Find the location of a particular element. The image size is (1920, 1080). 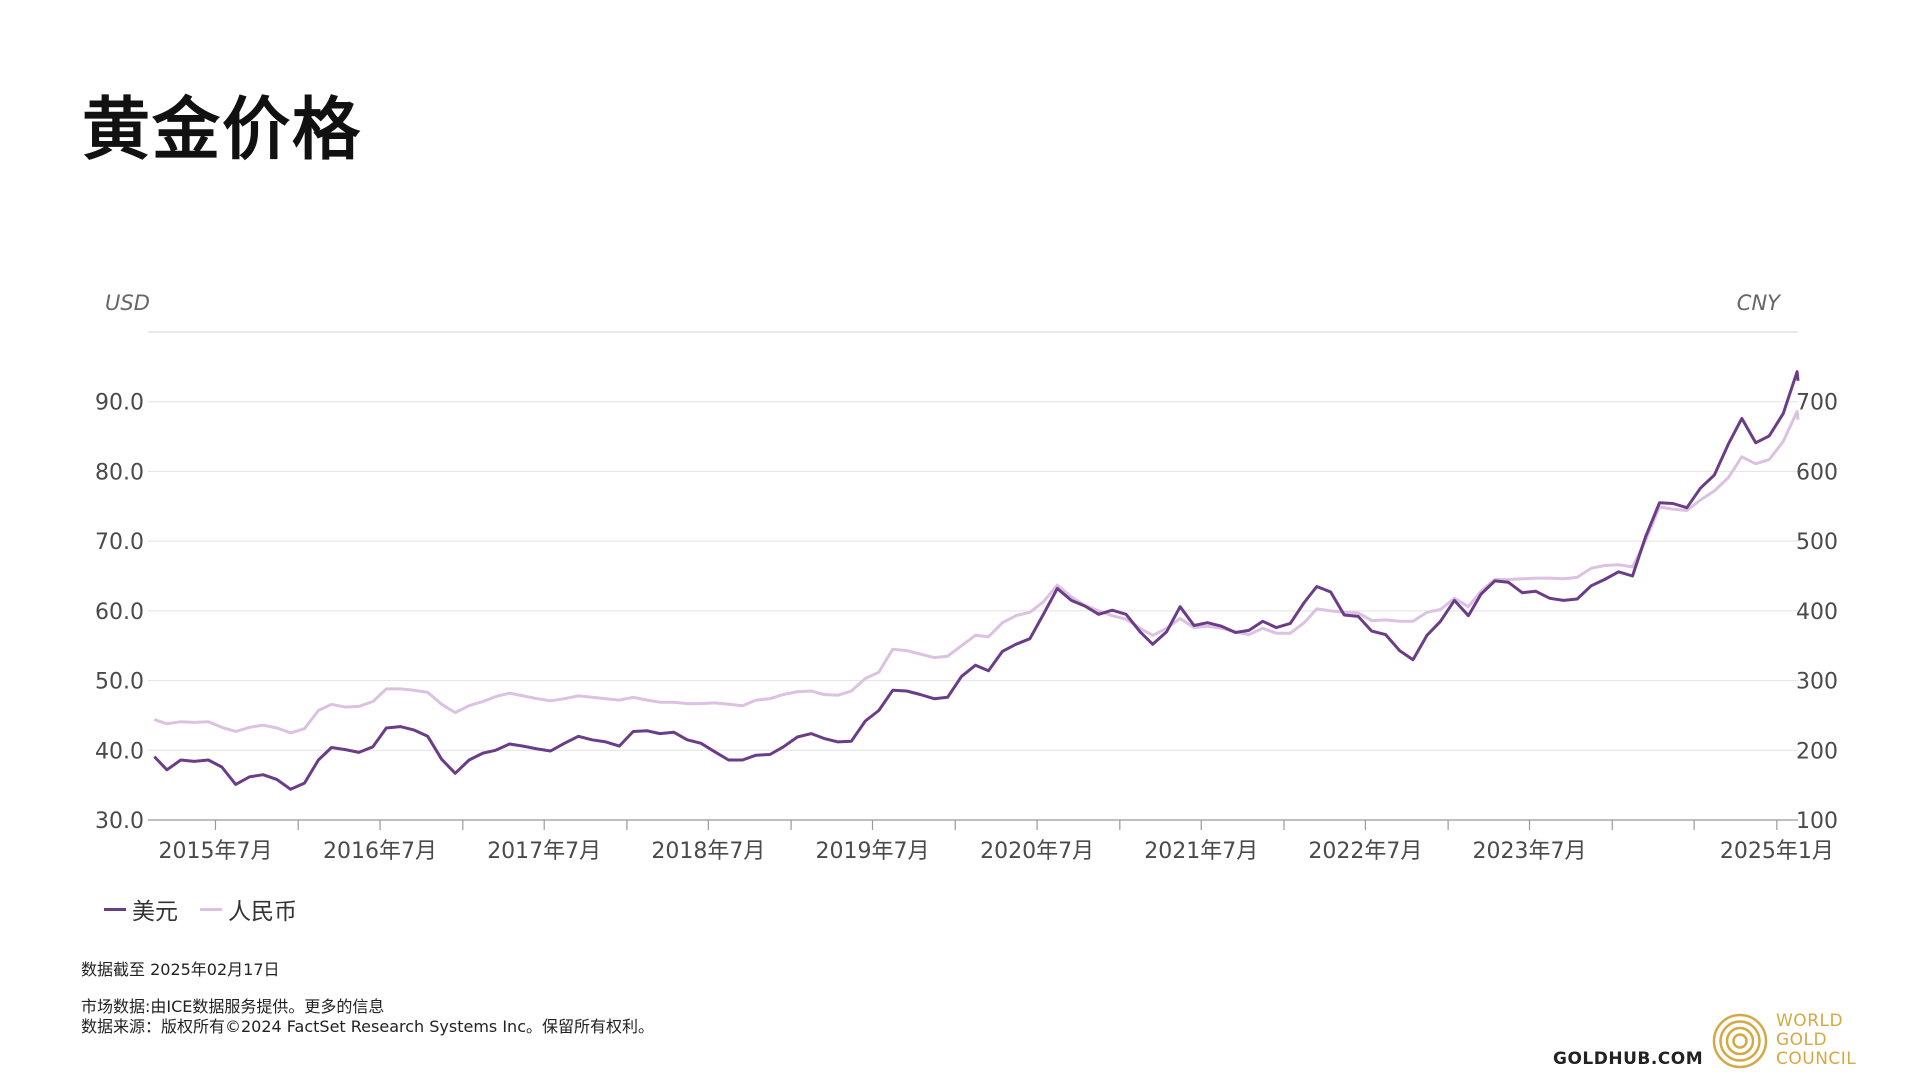

x-tick-label: 2021年7月 is located at coordinates (1201, 851).